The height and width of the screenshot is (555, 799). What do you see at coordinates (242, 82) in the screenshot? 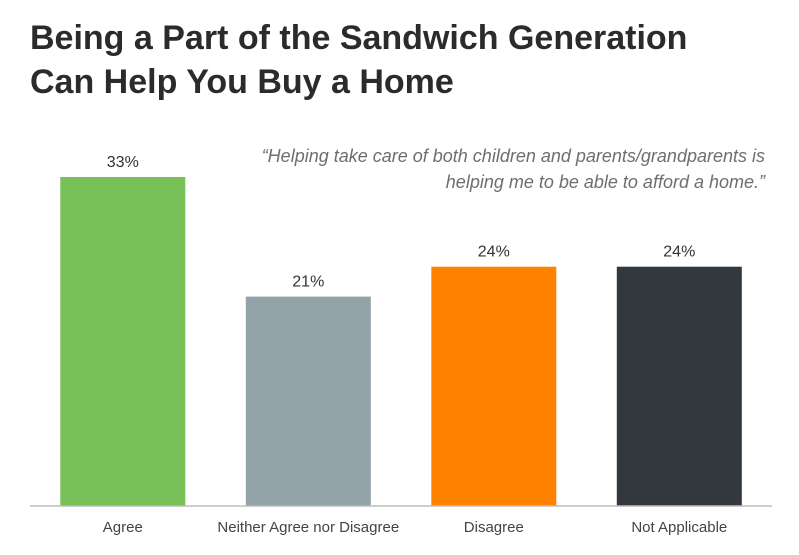
I see `chart-title-line-2: Can Help You Buy a Home` at bounding box center [242, 82].